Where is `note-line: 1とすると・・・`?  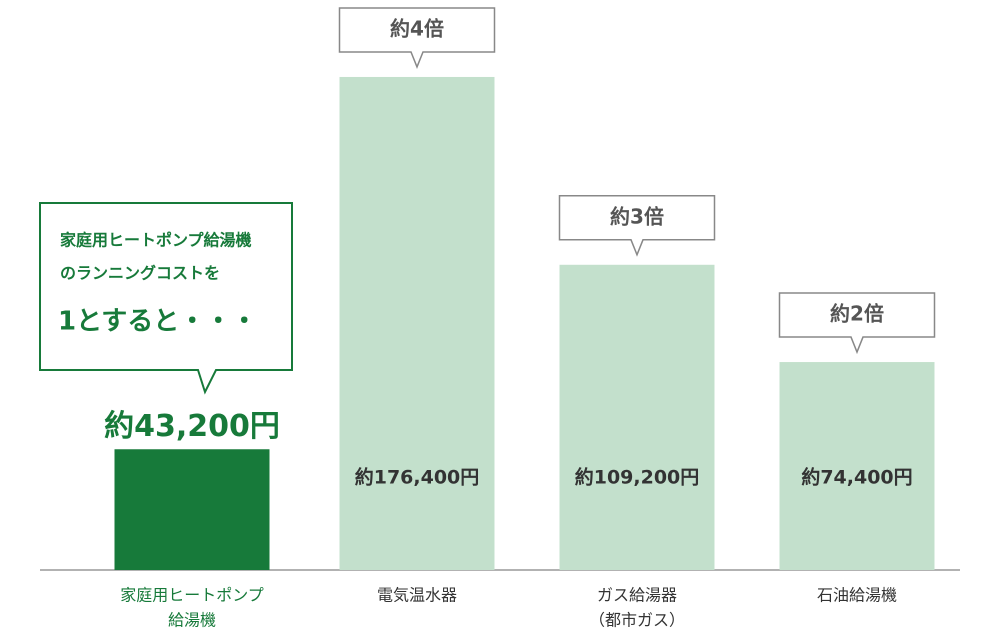
note-line: 1とすると・・・ is located at coordinates (157, 322).